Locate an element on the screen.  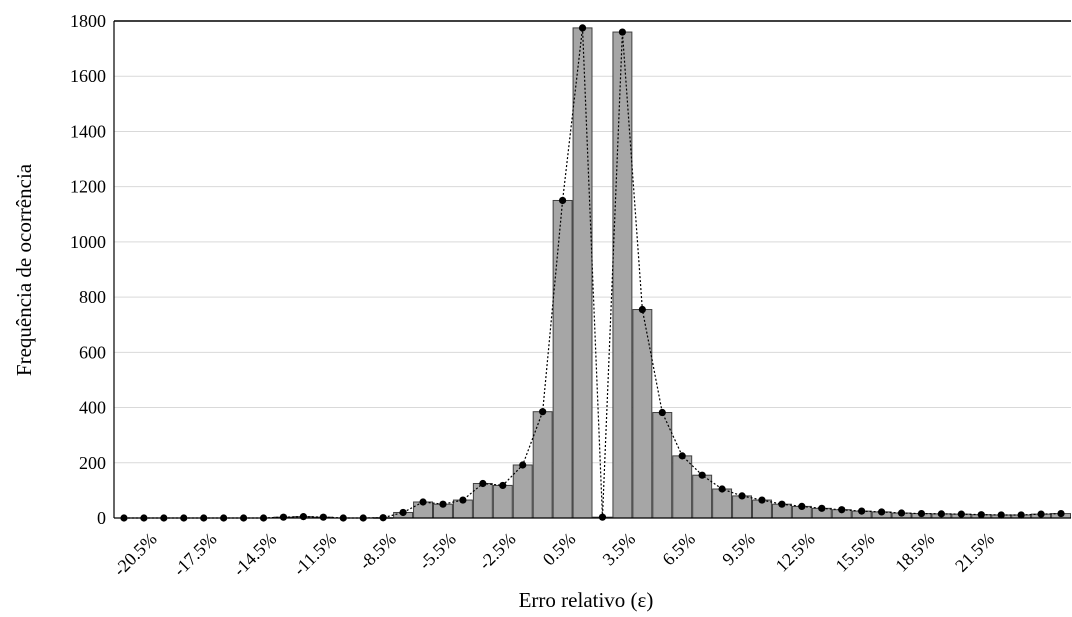
x-tick-label: -5.5% is located at coordinates (437, 551).